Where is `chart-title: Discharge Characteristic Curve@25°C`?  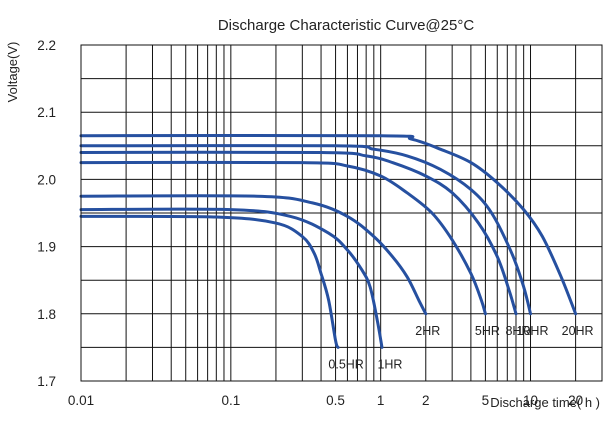 chart-title: Discharge Characteristic Curve@25°C is located at coordinates (346, 25).